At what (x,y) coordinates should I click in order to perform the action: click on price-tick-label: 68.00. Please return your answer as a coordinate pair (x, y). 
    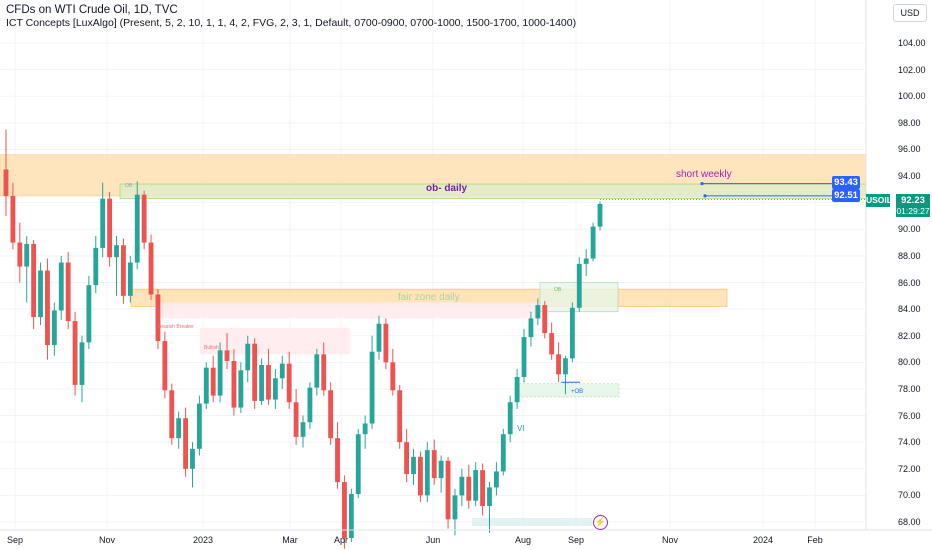
    Looking at the image, I should click on (909, 522).